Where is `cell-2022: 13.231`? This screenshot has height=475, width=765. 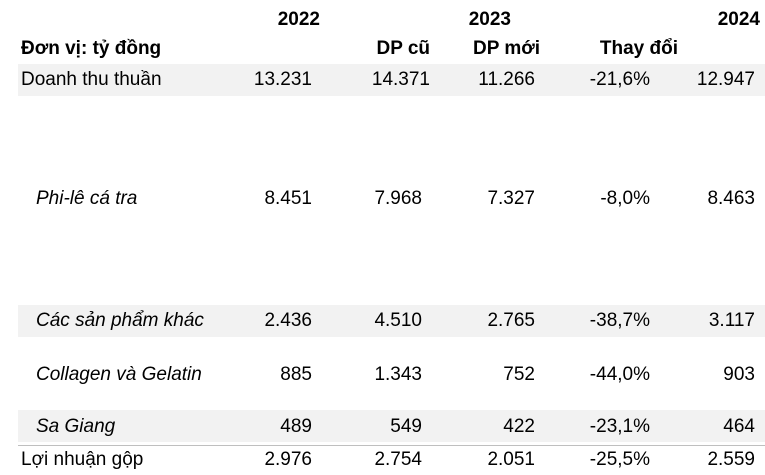 cell-2022: 13.231 is located at coordinates (282, 79).